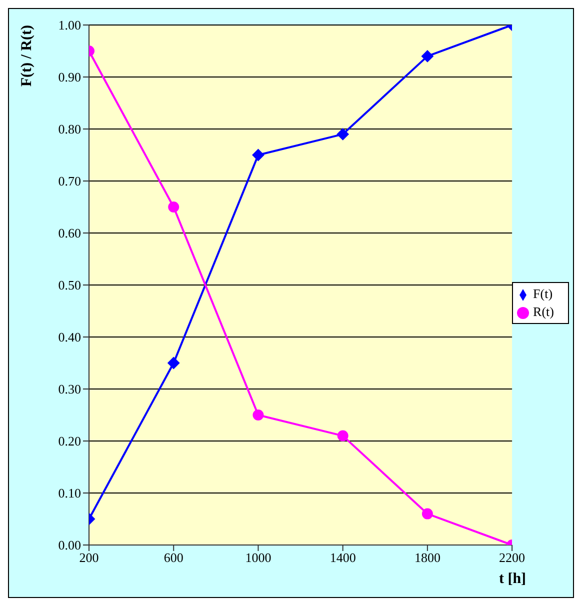 The height and width of the screenshot is (602, 582). What do you see at coordinates (69, 493) in the screenshot?
I see `y-tick-label: 0.10` at bounding box center [69, 493].